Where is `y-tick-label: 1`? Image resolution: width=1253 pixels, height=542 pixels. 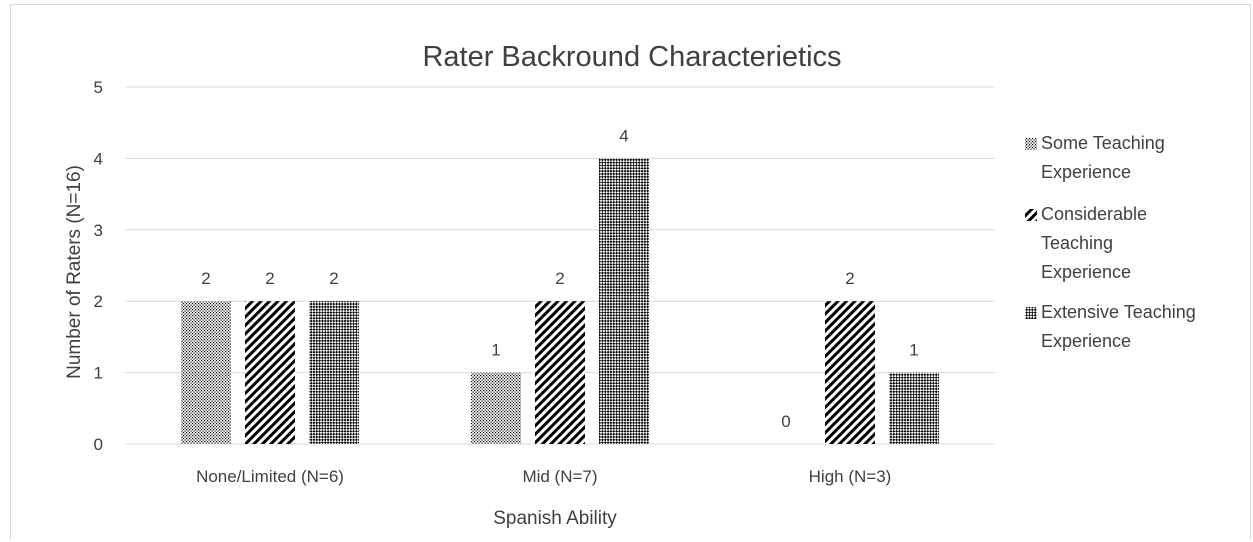 y-tick-label: 1 is located at coordinates (98, 373).